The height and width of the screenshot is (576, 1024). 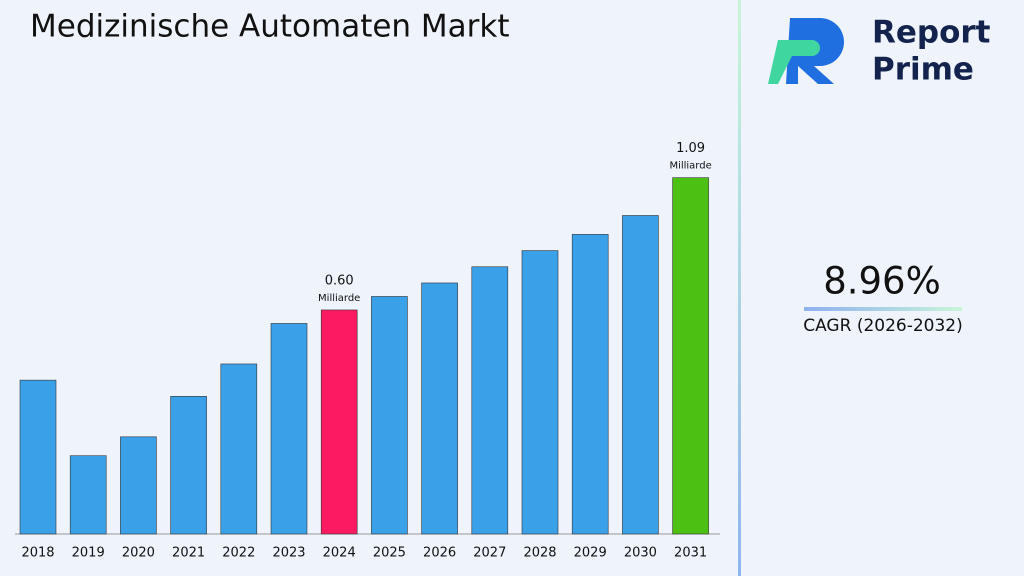 I want to click on chart-title: Medizinische Automaten Markt, so click(x=270, y=27).